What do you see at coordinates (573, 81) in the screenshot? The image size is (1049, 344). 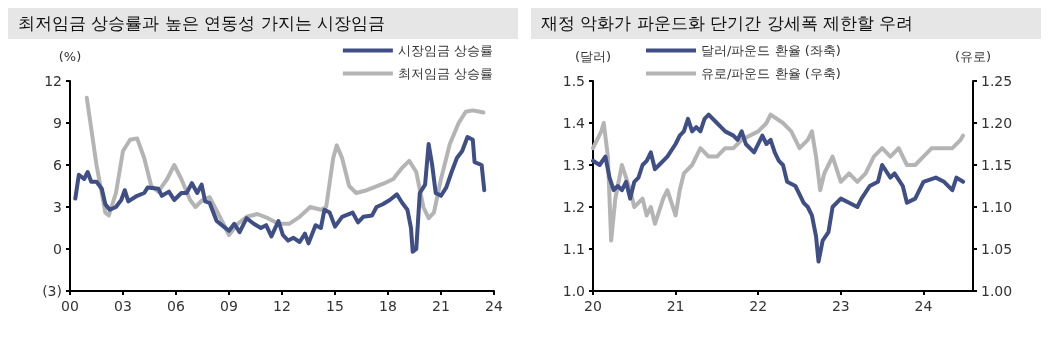 I see `y-tick-label: 1.5` at bounding box center [573, 81].